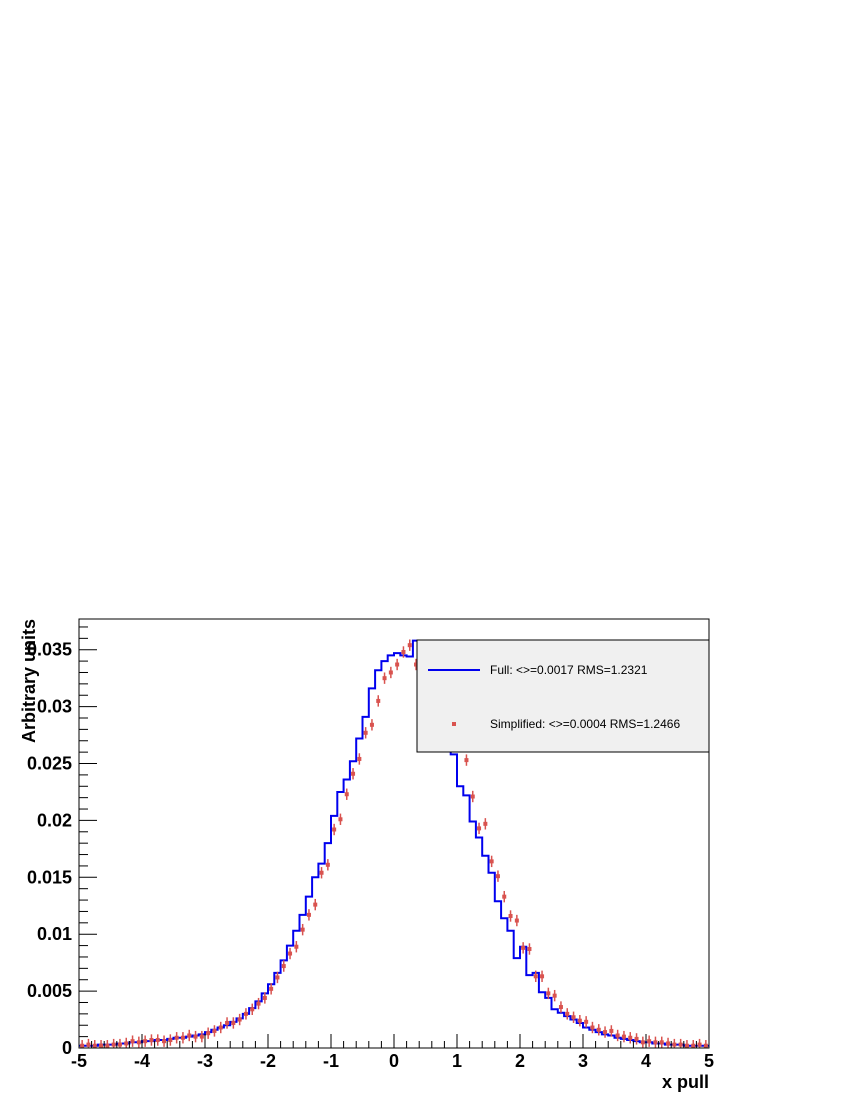  What do you see at coordinates (569, 670) in the screenshot?
I see `legend-full-label: Full: <>=0.0017 RMS=1.2321` at bounding box center [569, 670].